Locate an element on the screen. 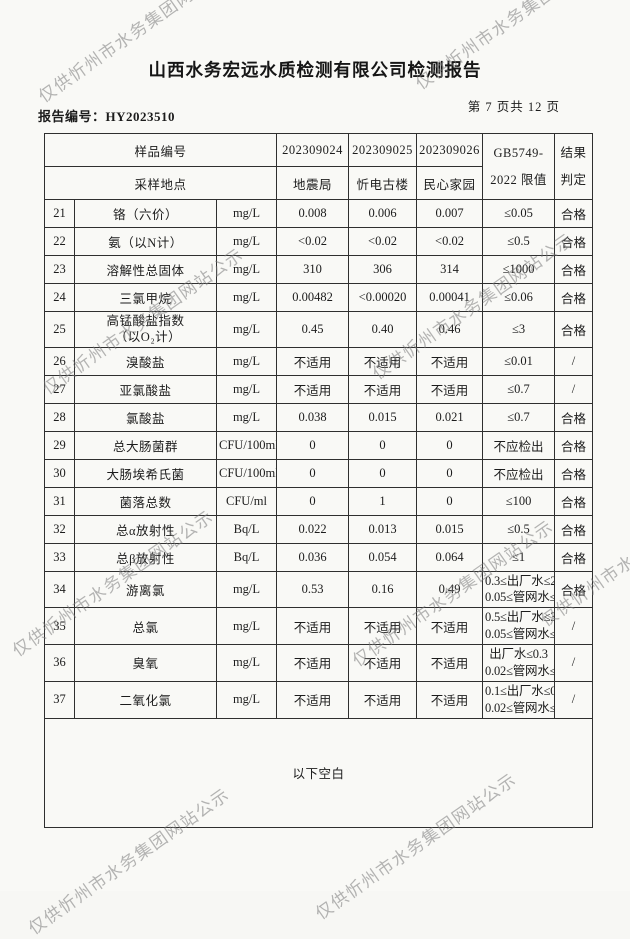 The width and height of the screenshot is (630, 939). sample-id-3: 202309026 is located at coordinates (450, 150).